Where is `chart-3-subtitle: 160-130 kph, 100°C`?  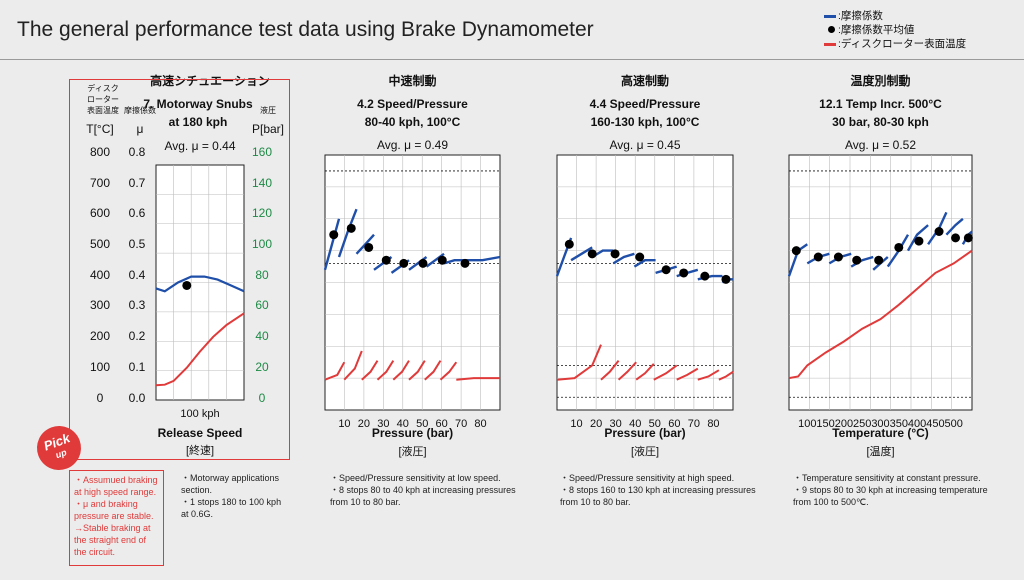
chart-3-subtitle: 160-130 kph, 100°C is located at coordinates (645, 122).